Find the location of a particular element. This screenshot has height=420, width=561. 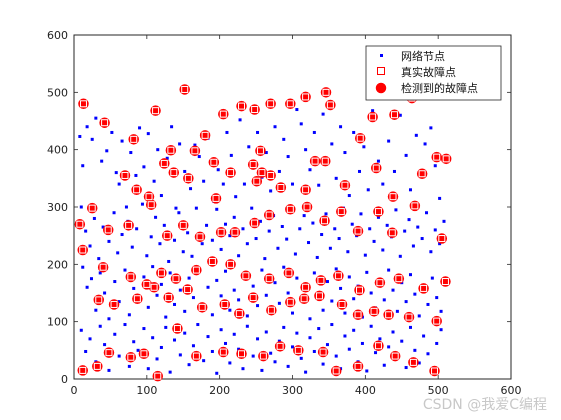

y-tick-label: 200 is located at coordinates (57, 264).